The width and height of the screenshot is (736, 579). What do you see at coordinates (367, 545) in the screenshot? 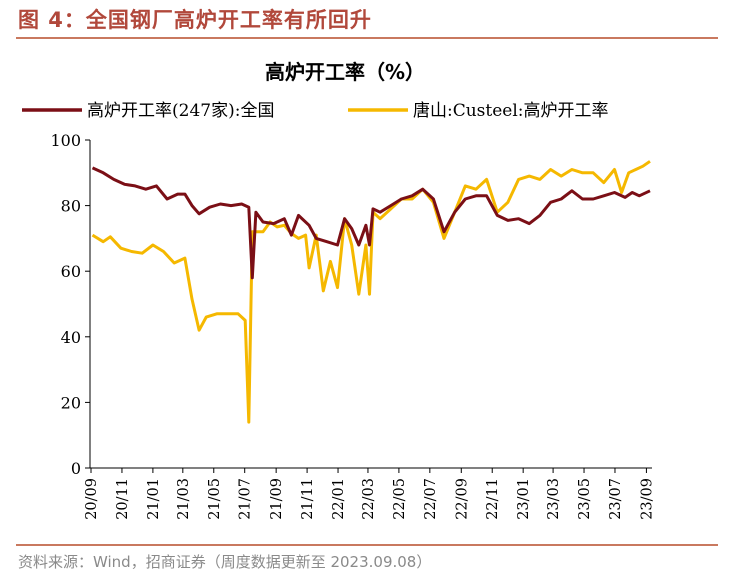
I see `bottom-rule` at bounding box center [367, 545].